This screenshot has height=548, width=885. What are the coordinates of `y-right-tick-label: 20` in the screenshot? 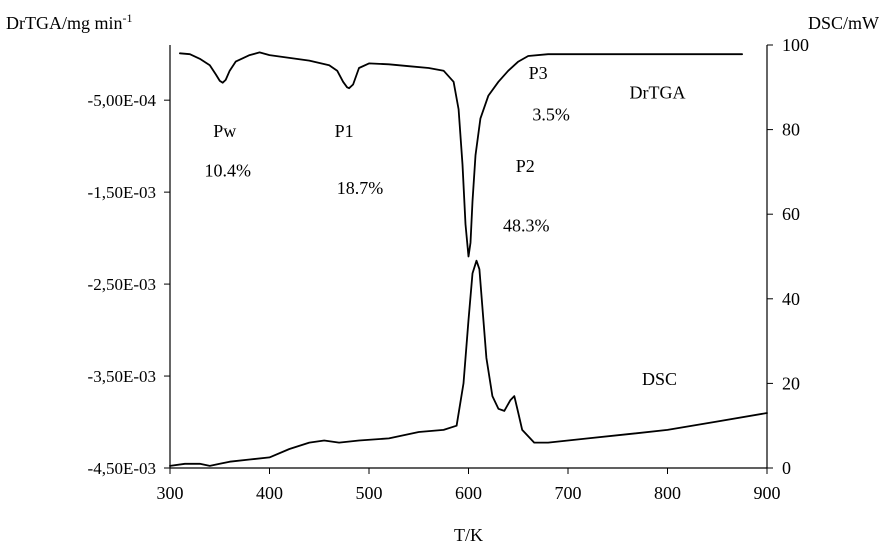 It's located at (791, 383).